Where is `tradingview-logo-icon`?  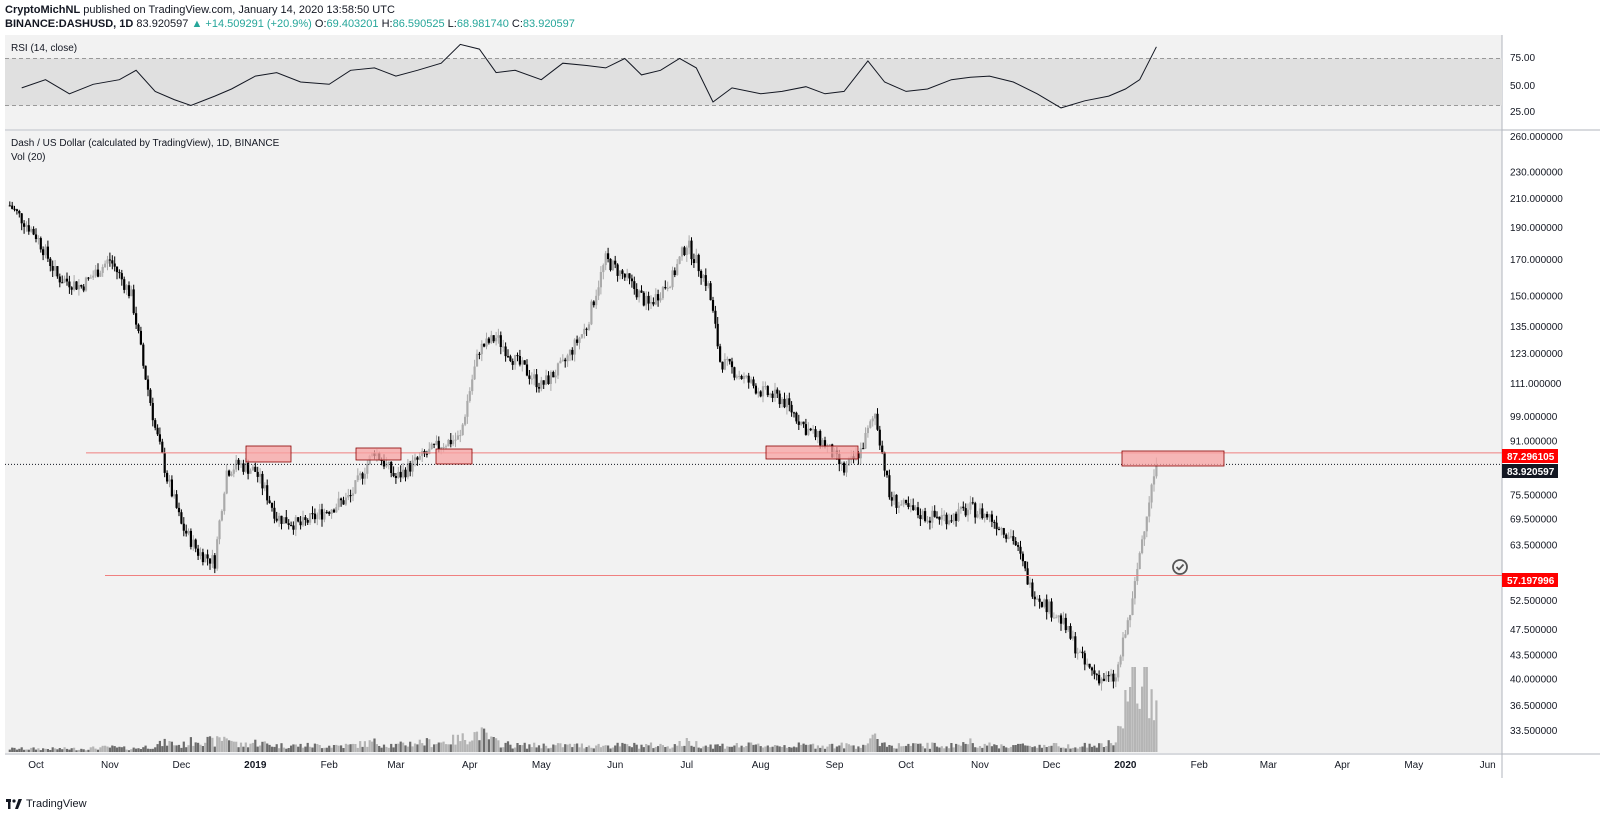 tradingview-logo-icon is located at coordinates (14, 804).